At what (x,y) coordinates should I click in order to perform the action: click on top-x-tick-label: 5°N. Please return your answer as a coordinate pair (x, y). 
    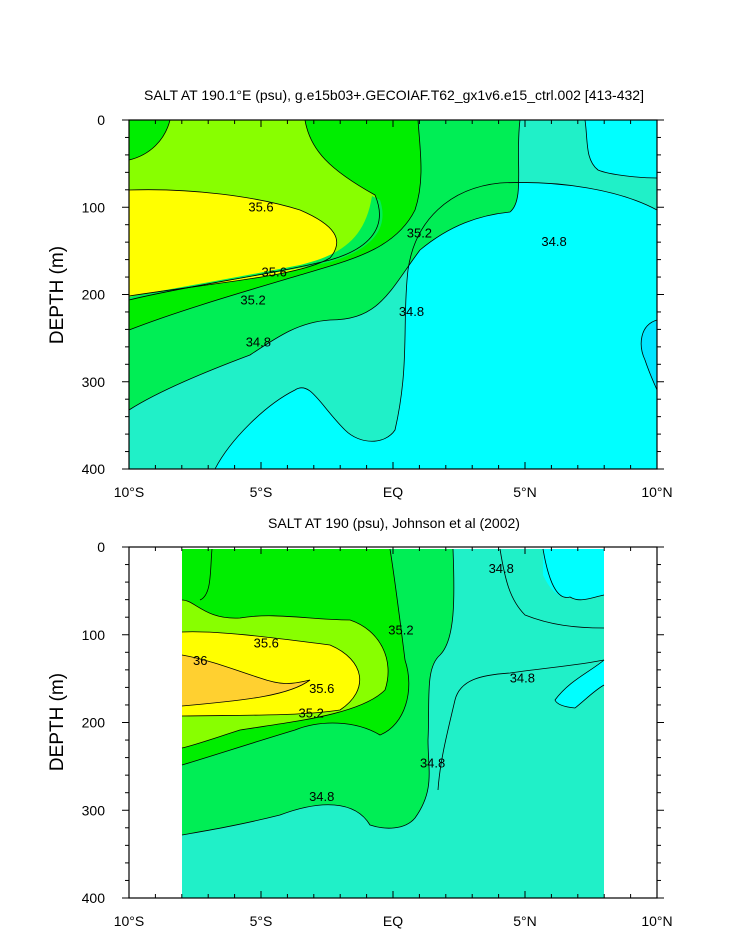
    Looking at the image, I should click on (525, 492).